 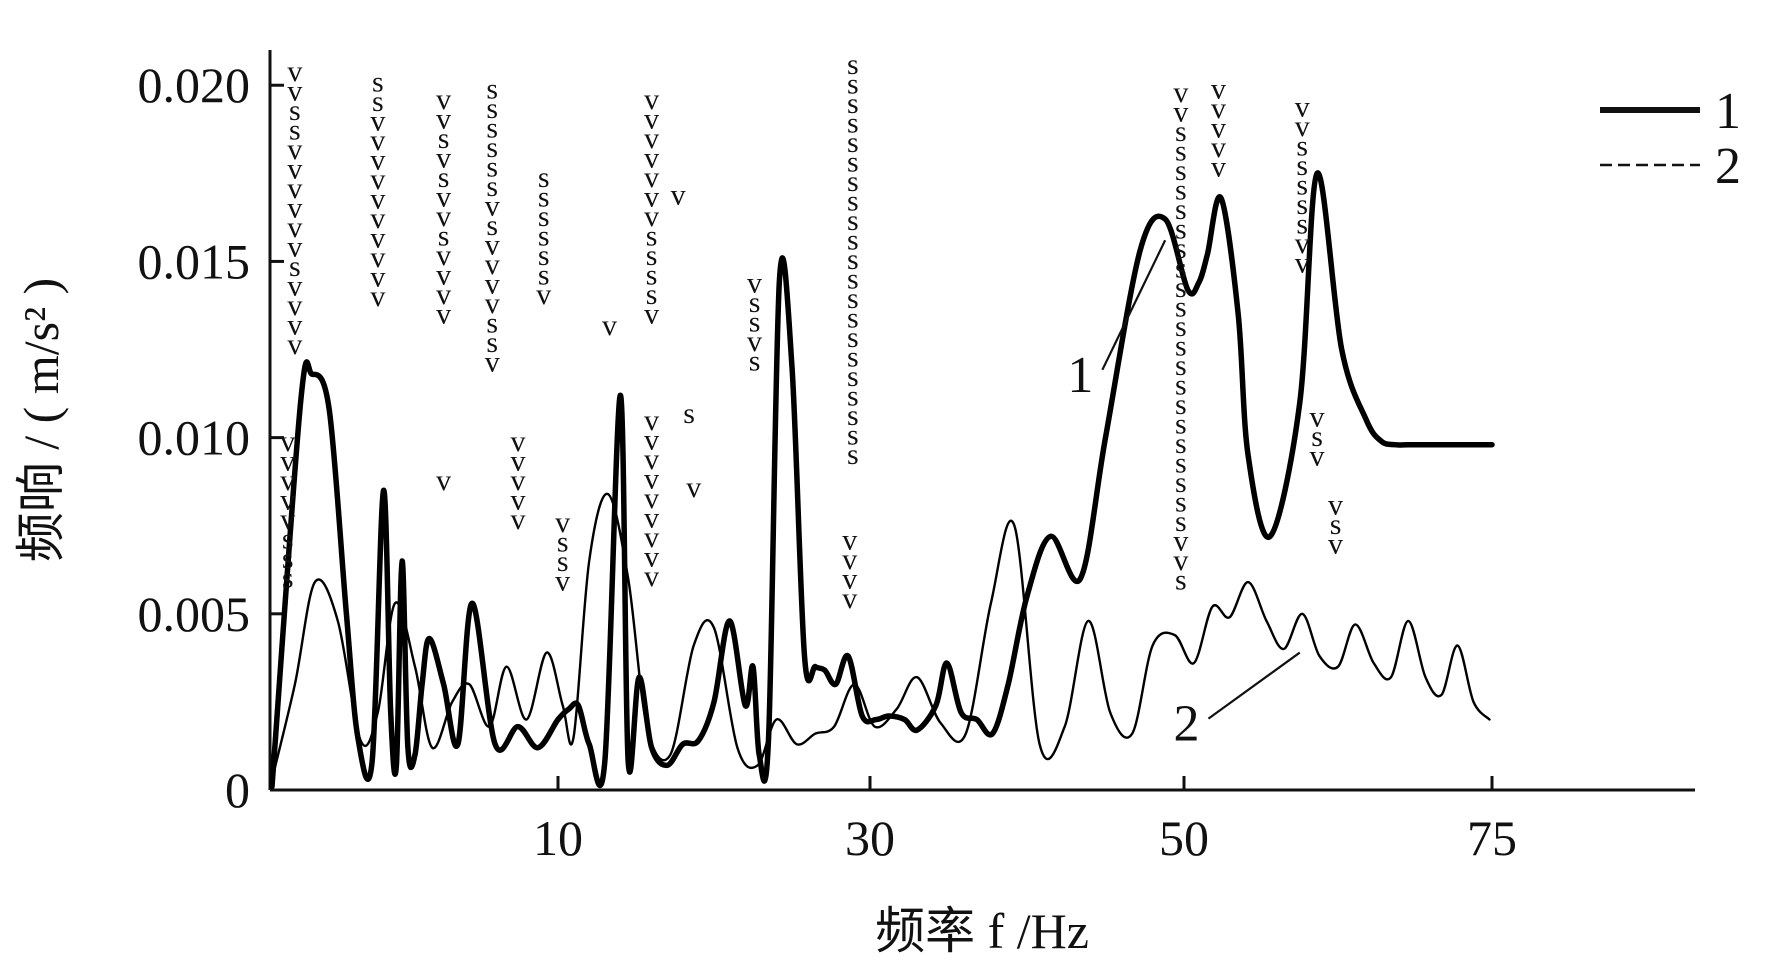 What do you see at coordinates (194, 438) in the screenshot?
I see `y-tick-label: 0.010` at bounding box center [194, 438].